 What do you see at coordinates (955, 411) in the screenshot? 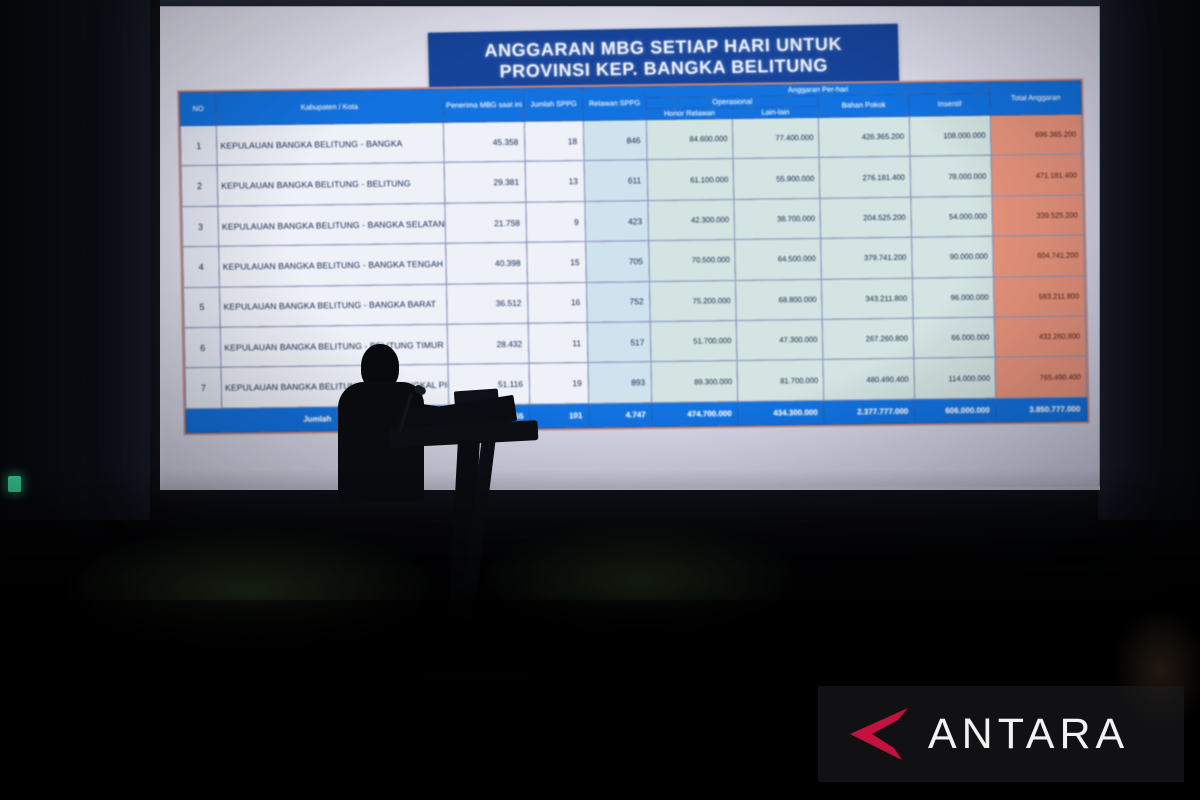
I see `total-insentif: 606.000.000` at bounding box center [955, 411].